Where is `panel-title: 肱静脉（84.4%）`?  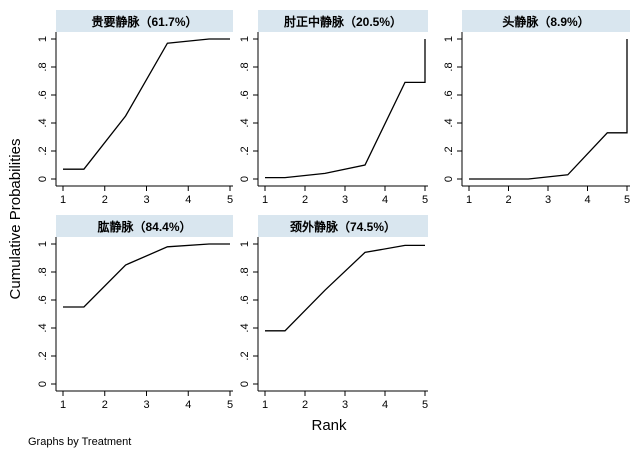 panel-title: 肱静脉（84.4%） is located at coordinates (144, 226).